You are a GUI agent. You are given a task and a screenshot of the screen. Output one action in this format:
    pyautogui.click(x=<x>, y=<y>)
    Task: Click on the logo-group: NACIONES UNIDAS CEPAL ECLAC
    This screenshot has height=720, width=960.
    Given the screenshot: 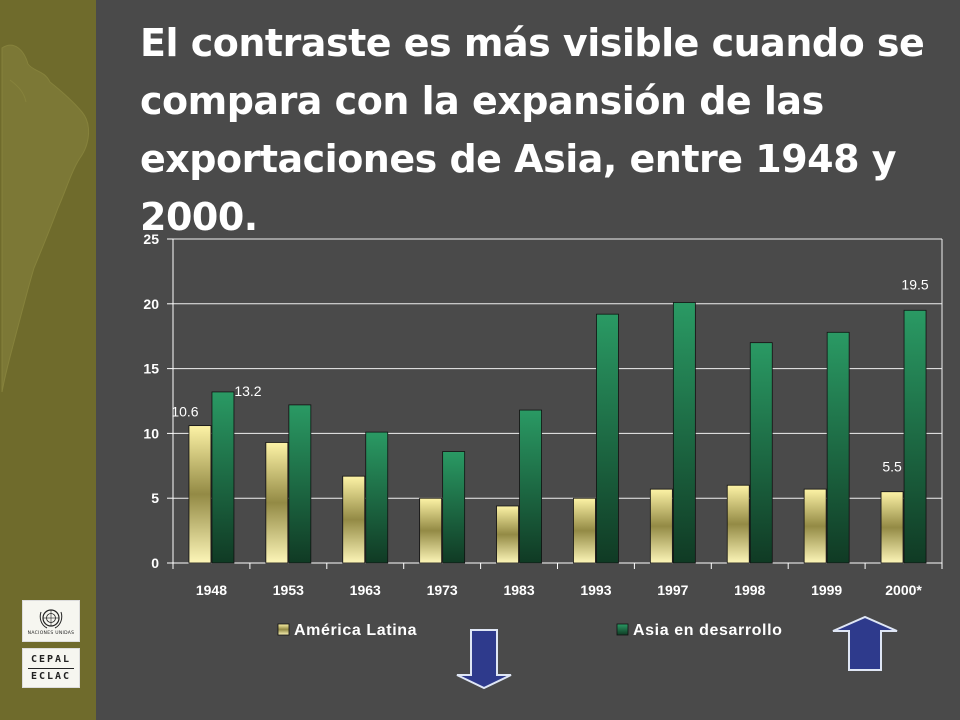 What is the action you would take?
    pyautogui.click(x=51, y=647)
    